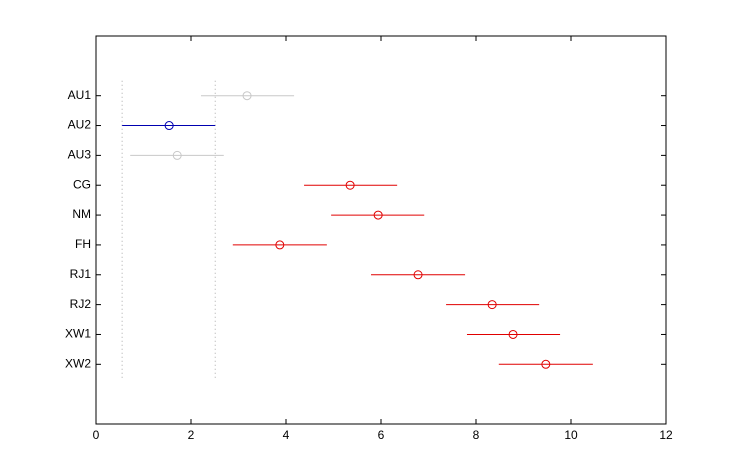 The height and width of the screenshot is (476, 736). I want to click on x-tick-label: 4, so click(286, 435).